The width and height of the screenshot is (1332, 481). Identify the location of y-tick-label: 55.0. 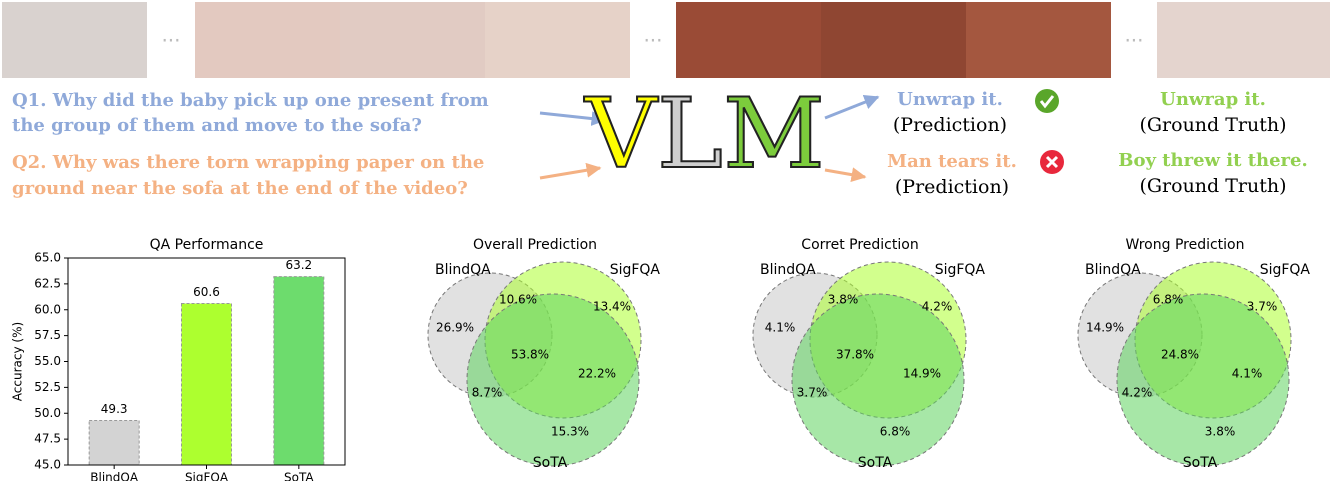
(47, 361).